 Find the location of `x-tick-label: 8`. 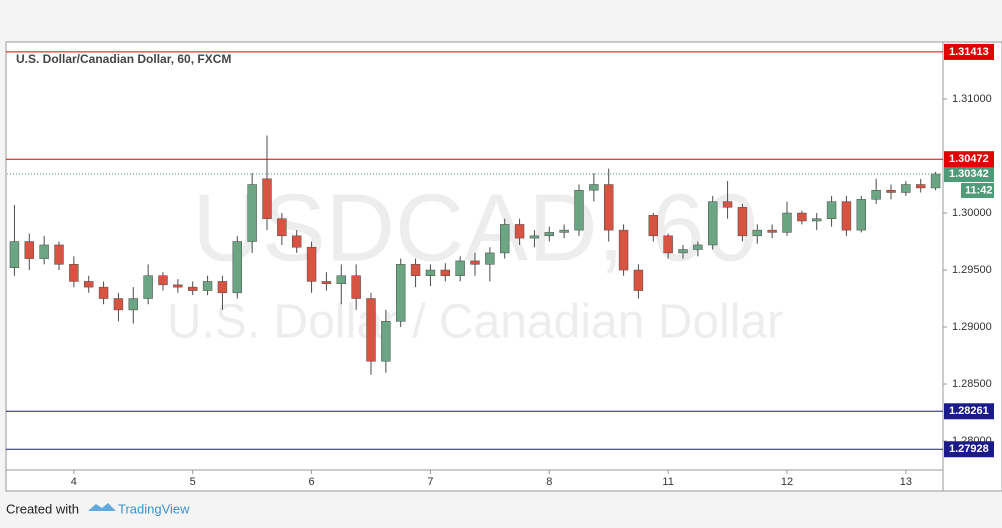

x-tick-label: 8 is located at coordinates (549, 482).